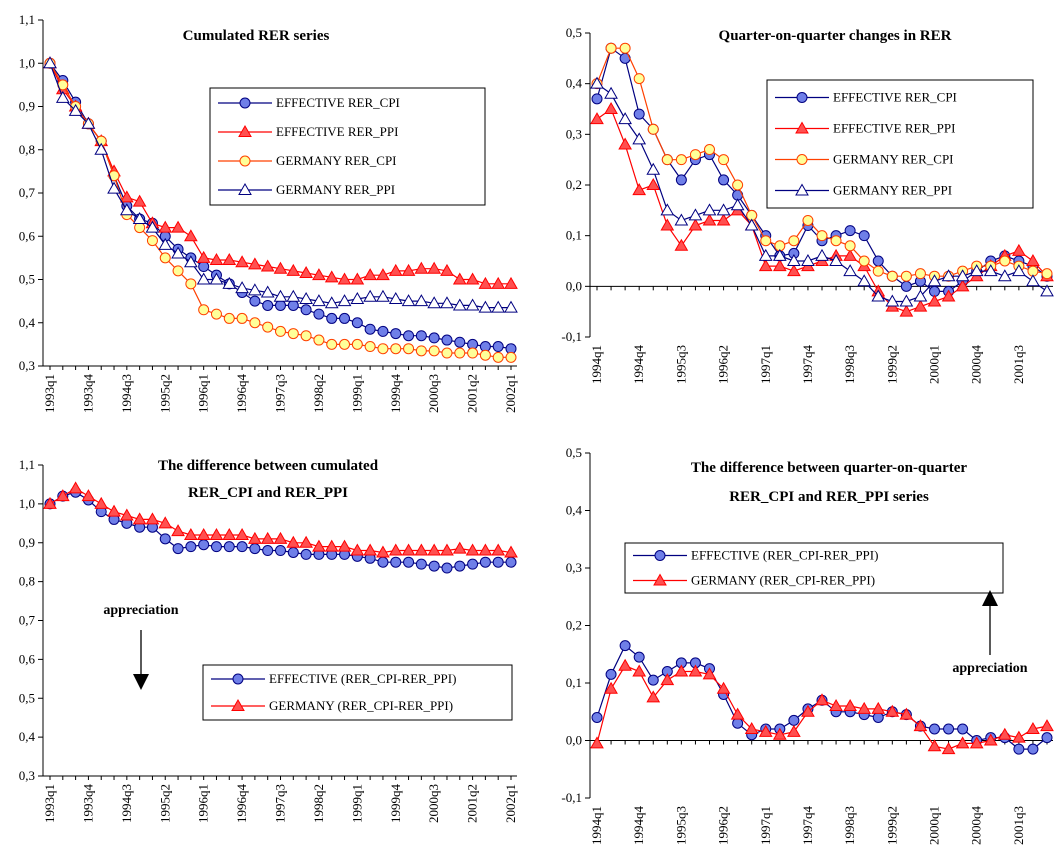 Image resolution: width=1054 pixels, height=853 pixels. What do you see at coordinates (934, 364) in the screenshot?
I see `x-tick-label: 2000q1` at bounding box center [934, 364].